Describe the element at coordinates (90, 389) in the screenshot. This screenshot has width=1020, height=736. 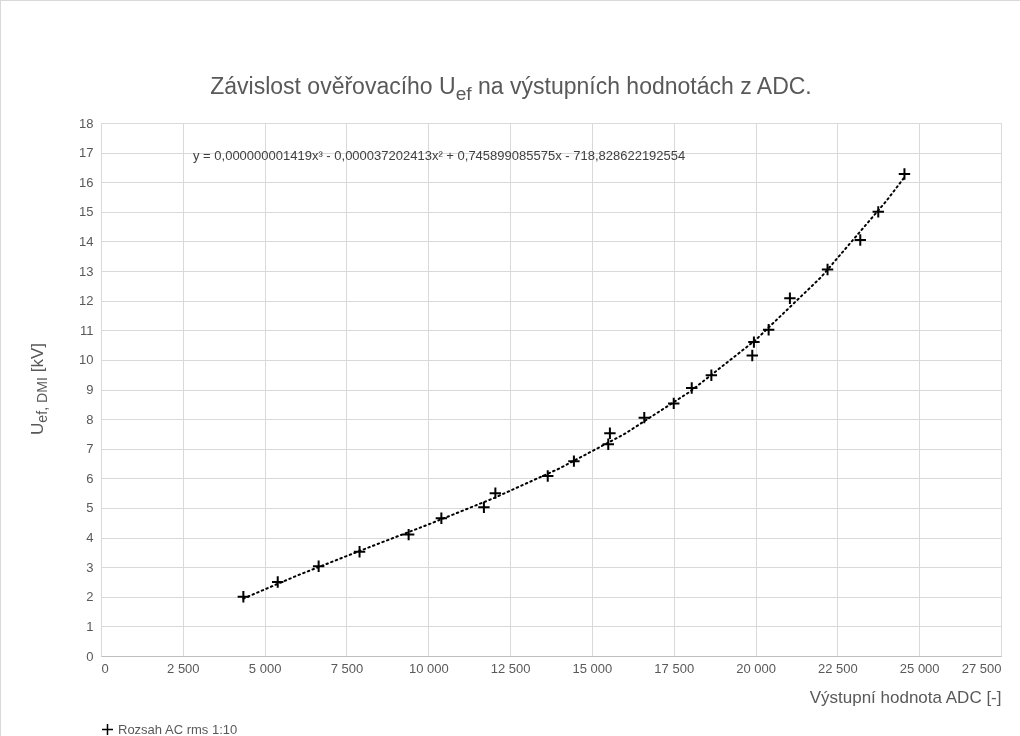
I see `y-tick-label: 9` at that location.